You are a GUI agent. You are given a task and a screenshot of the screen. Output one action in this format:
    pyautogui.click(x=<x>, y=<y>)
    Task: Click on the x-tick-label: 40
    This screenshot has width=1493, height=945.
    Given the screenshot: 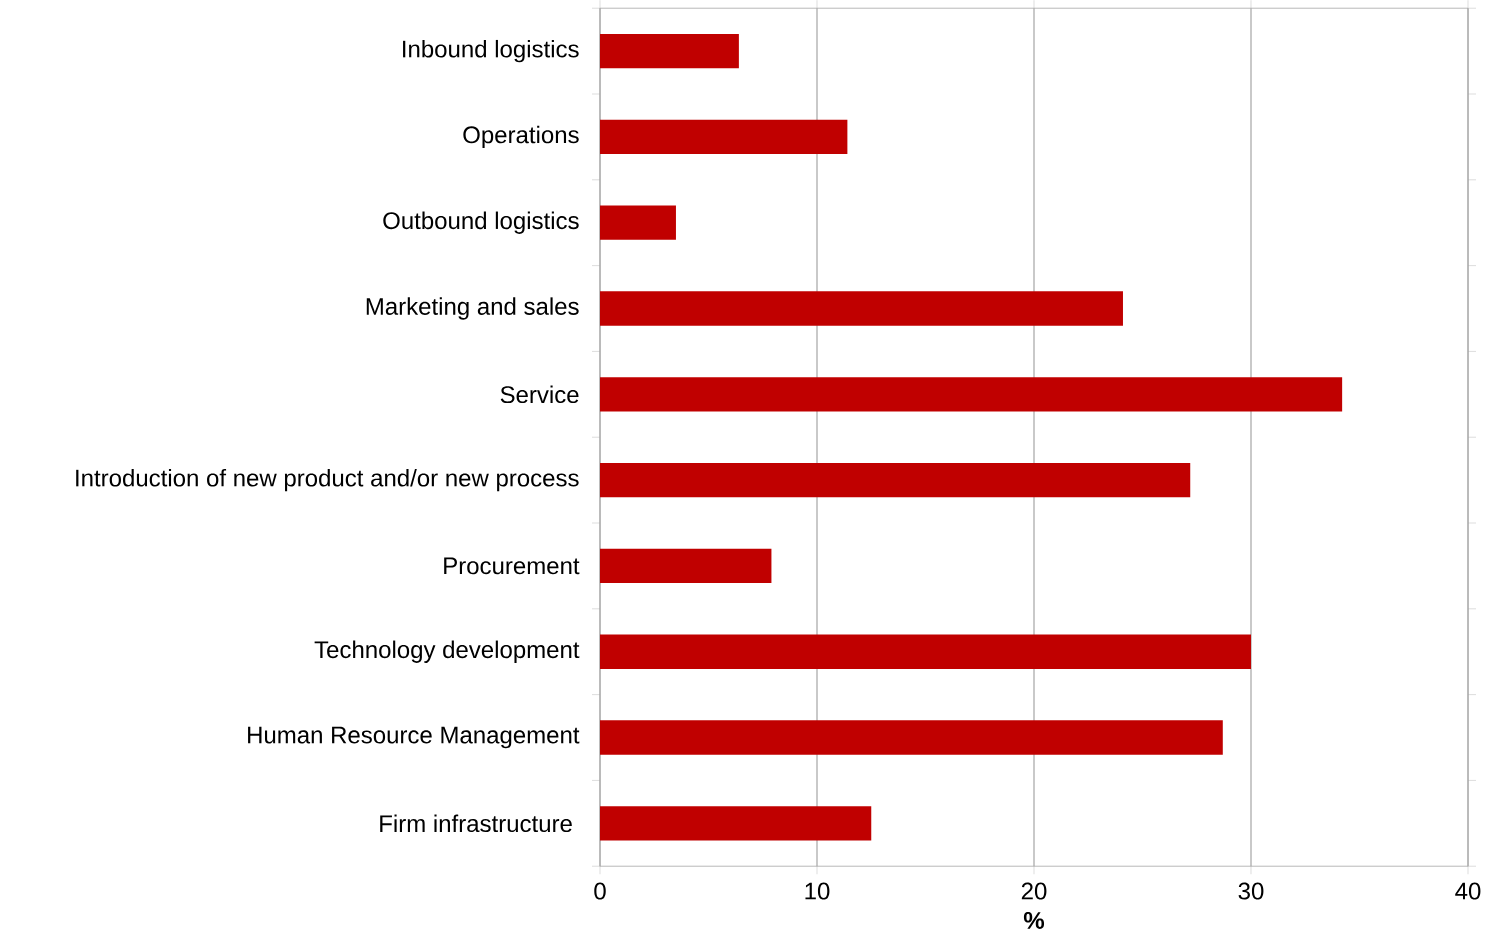 What is the action you would take?
    pyautogui.click(x=1468, y=891)
    